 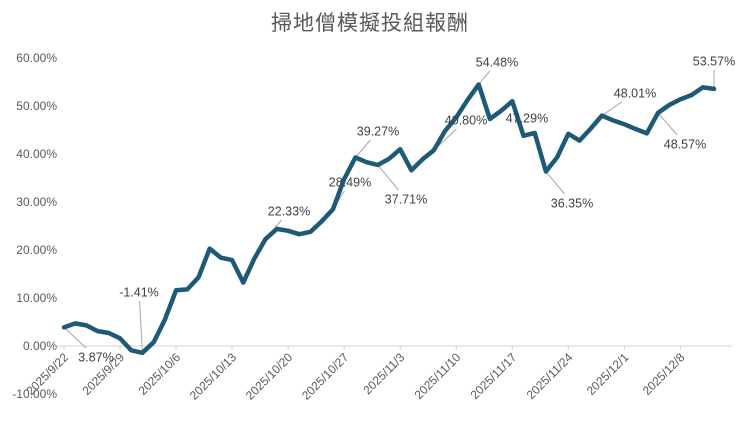 What do you see at coordinates (370, 23) in the screenshot?
I see `chart-title: 掃地僧模擬投組報酬` at bounding box center [370, 23].